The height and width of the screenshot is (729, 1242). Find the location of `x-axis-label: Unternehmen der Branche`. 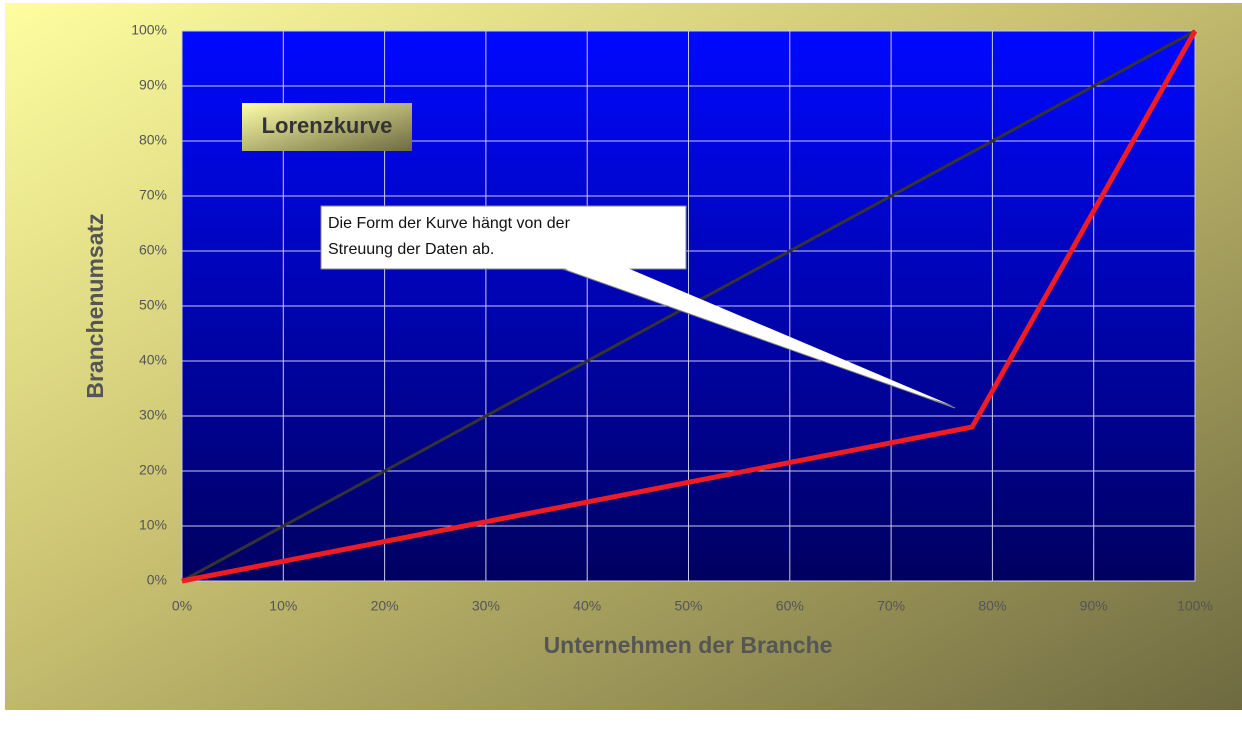

x-axis-label: Unternehmen der Branche is located at coordinates (688, 645).